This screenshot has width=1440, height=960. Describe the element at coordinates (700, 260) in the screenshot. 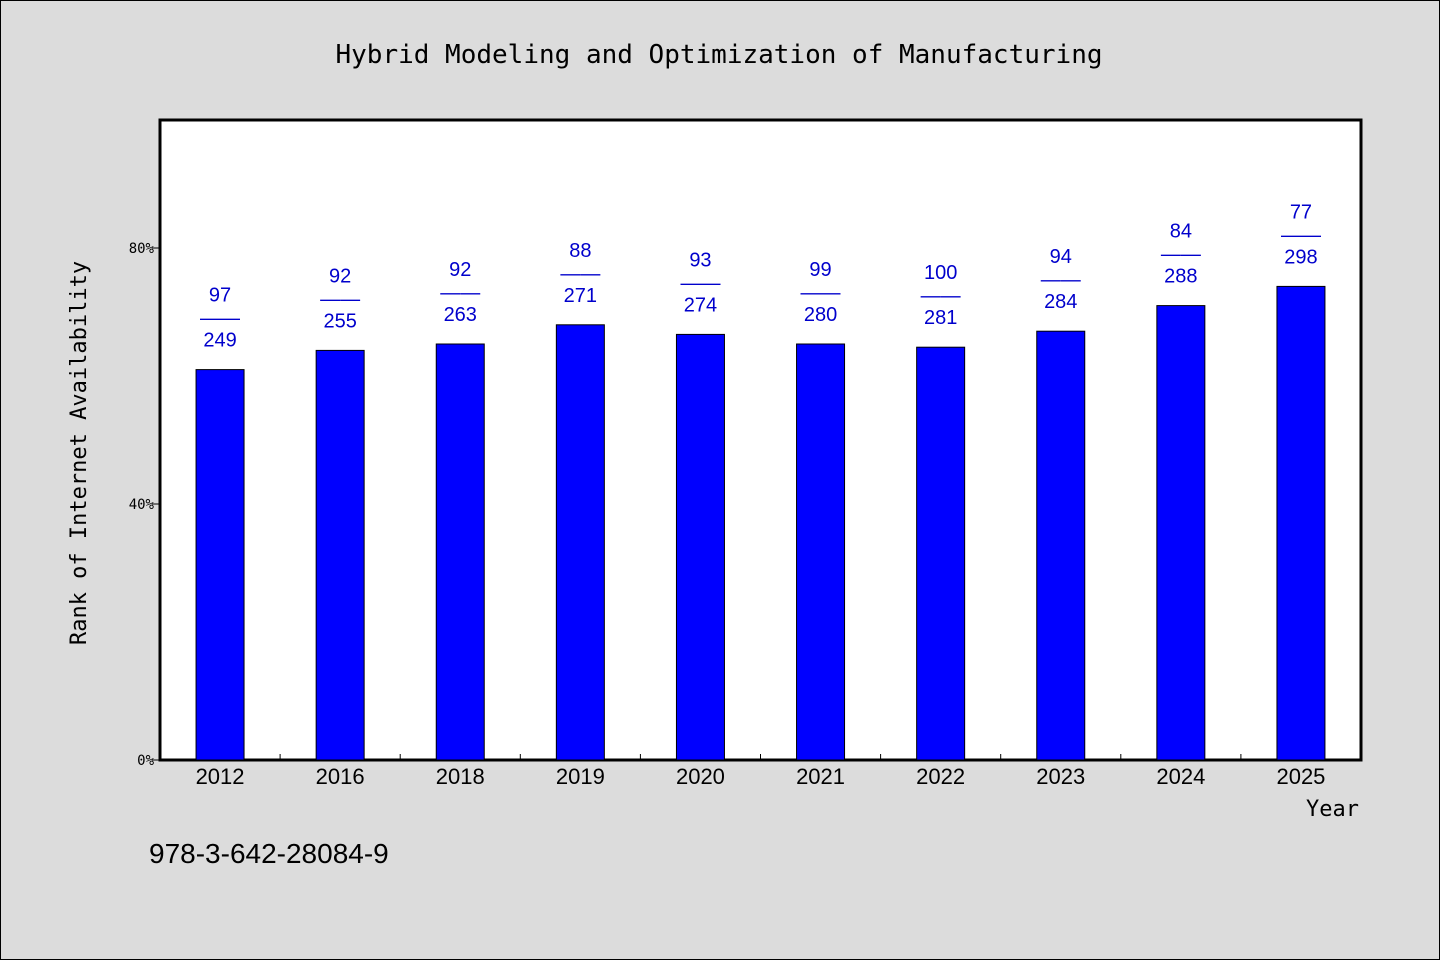

I see `data-label-top-2020: 93` at that location.